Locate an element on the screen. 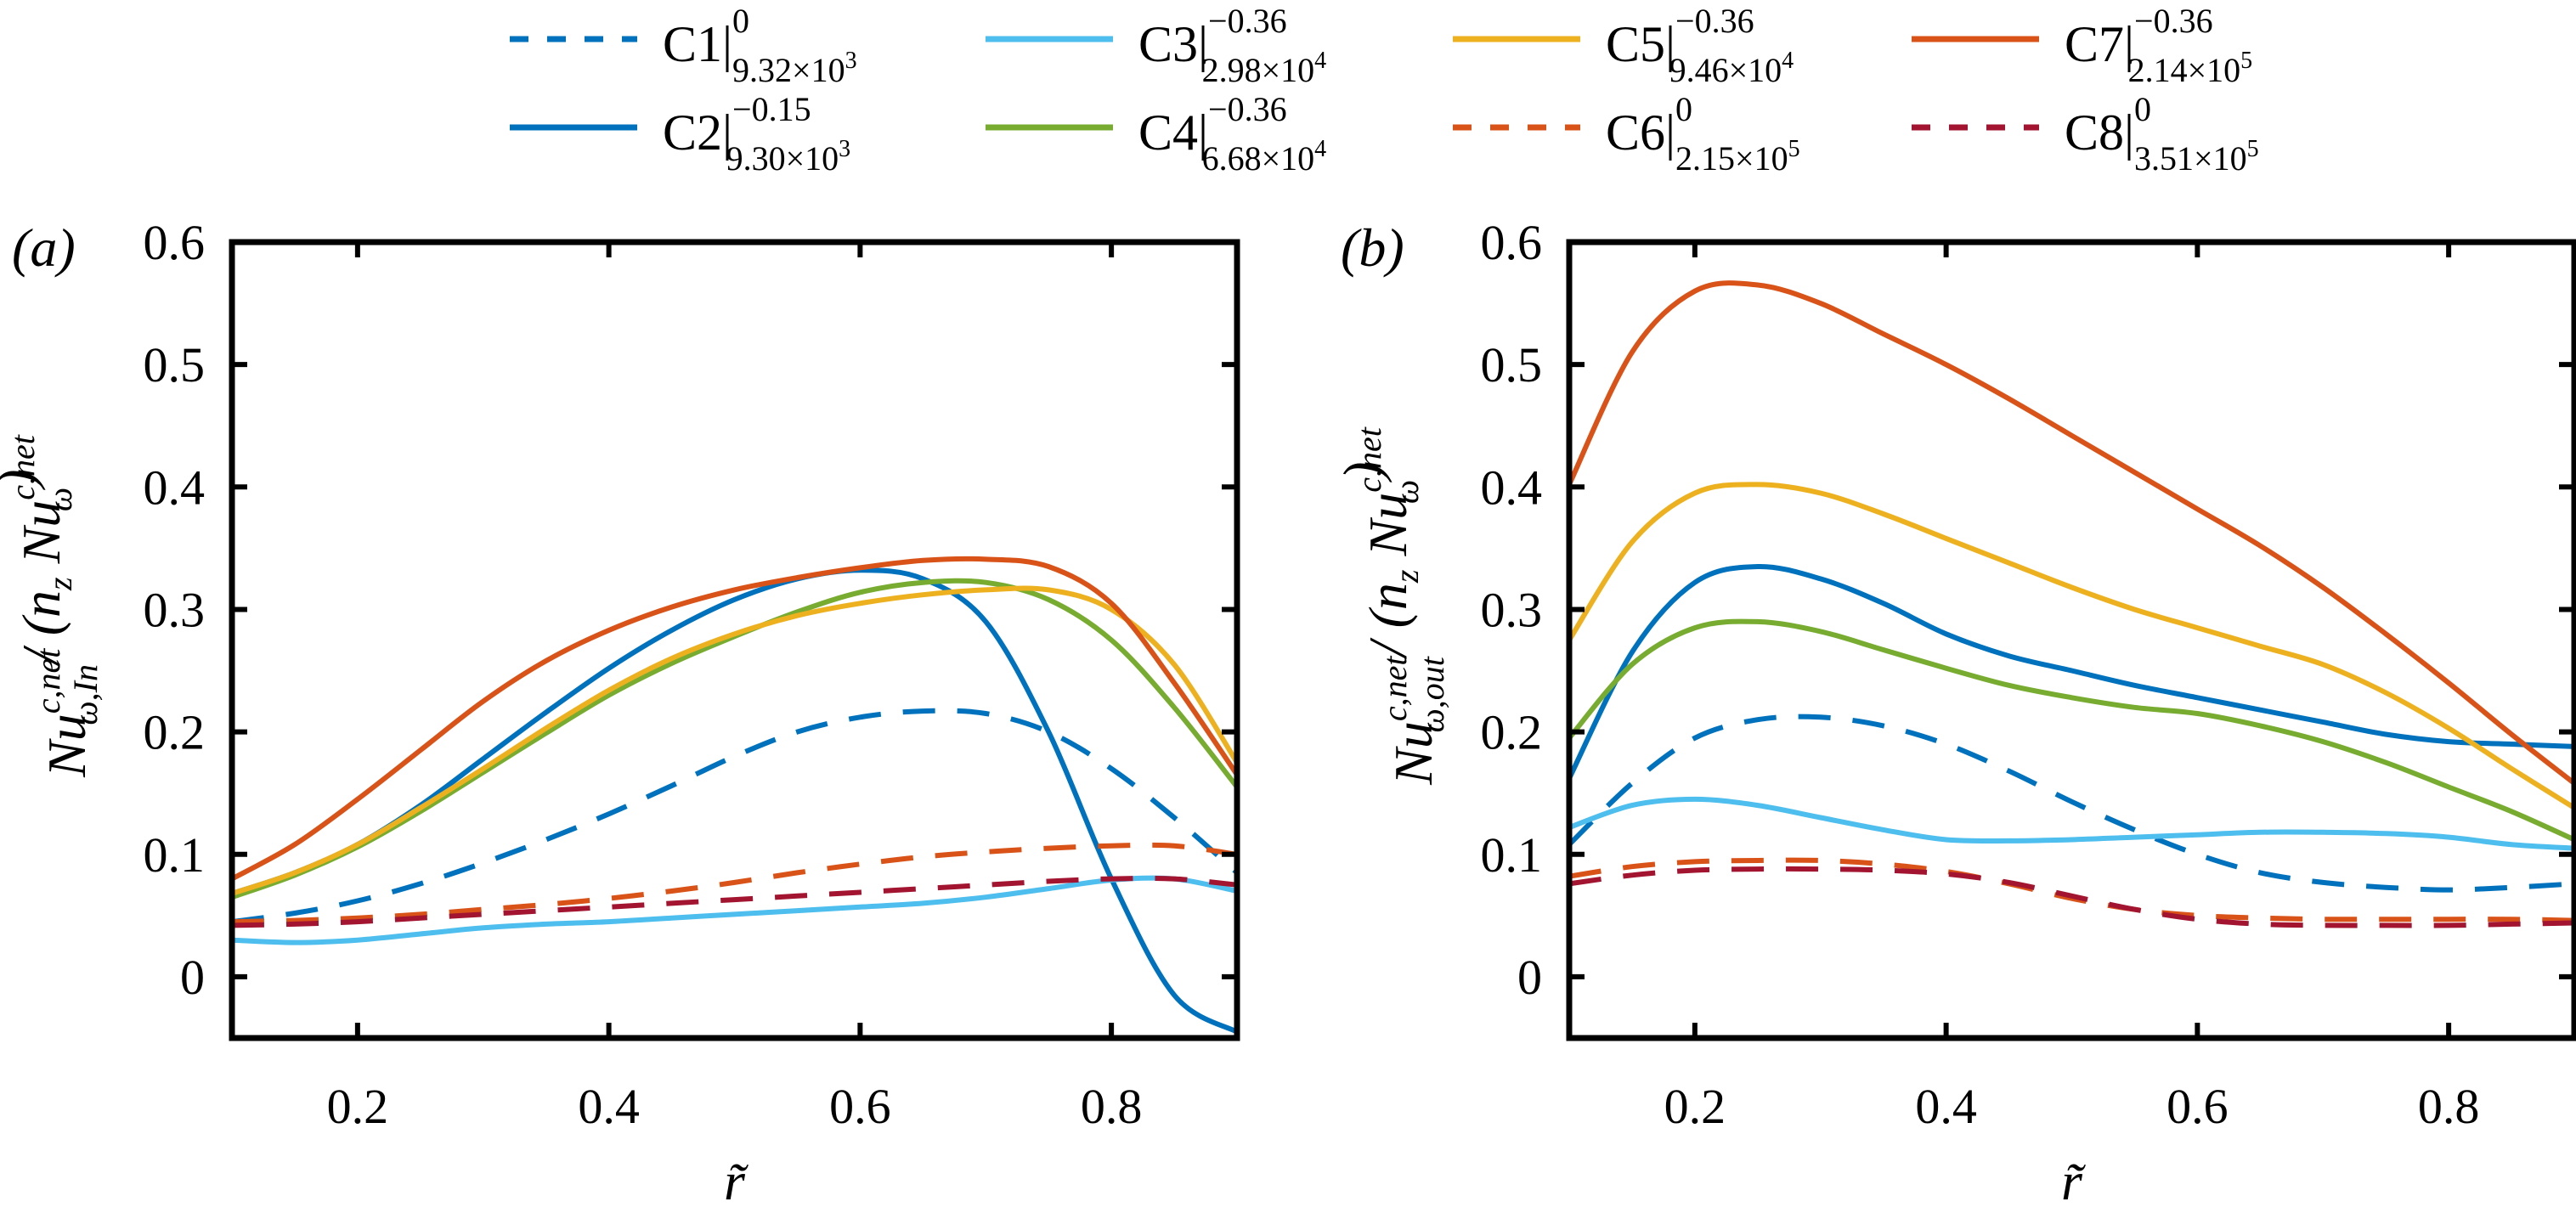 This screenshot has height=1213, width=2576. legend-label: C7|−0.36 2.14×105 is located at coordinates (2159, 45).